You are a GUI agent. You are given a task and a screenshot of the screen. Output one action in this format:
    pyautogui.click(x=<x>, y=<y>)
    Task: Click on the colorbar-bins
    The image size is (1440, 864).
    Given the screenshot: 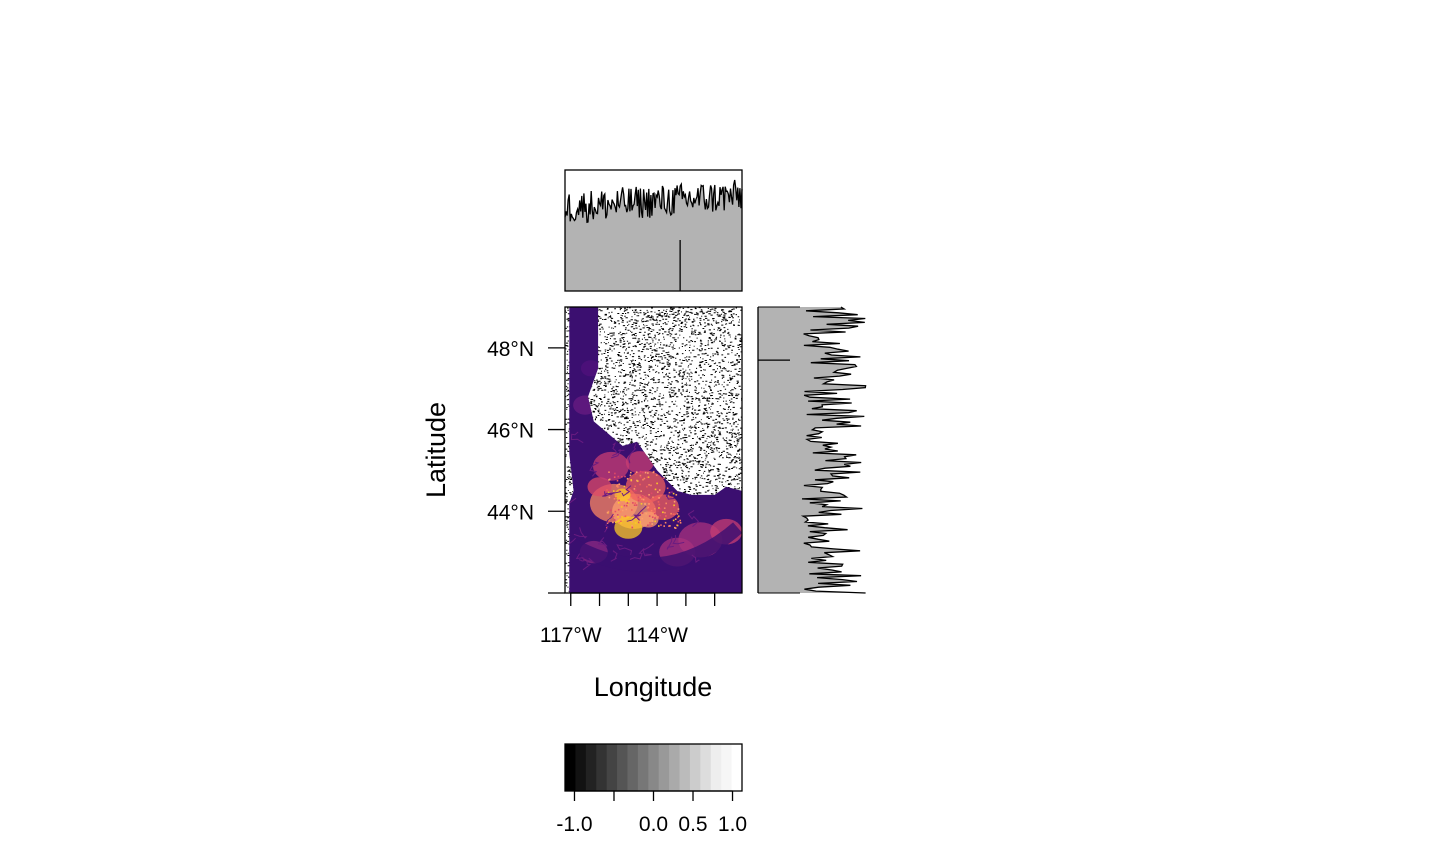 What is the action you would take?
    pyautogui.click(x=654, y=767)
    